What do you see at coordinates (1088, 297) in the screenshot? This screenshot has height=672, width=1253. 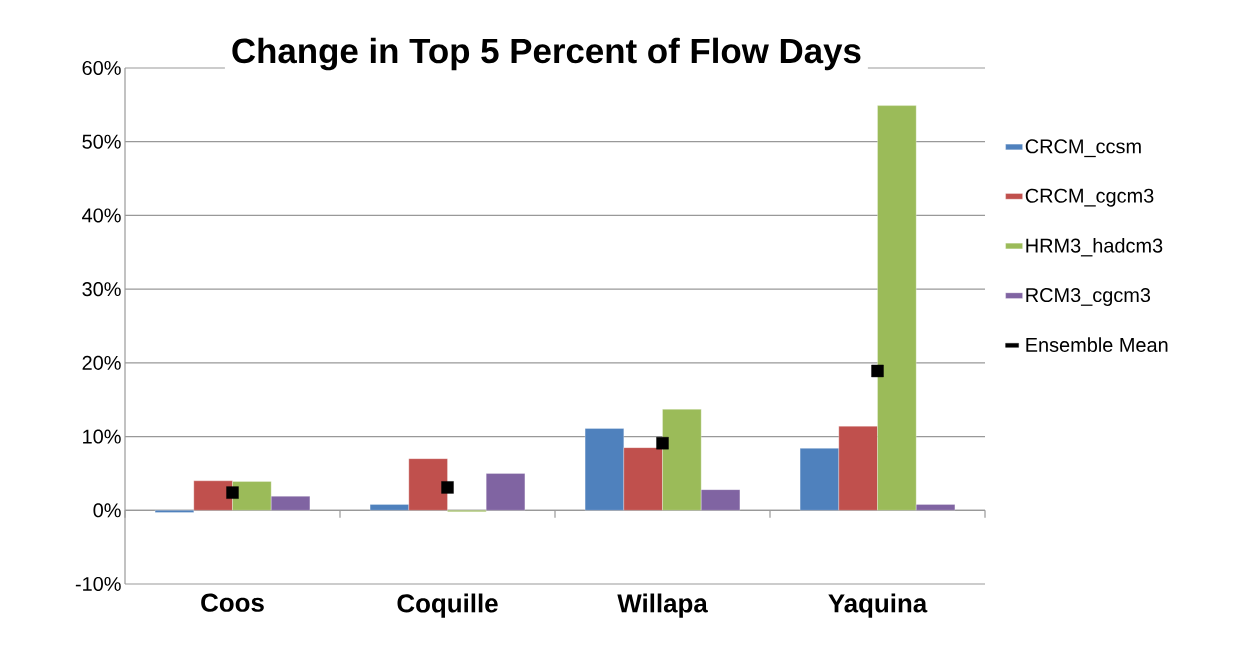 I see `legend-label: RCM3_cgcm3` at bounding box center [1088, 297].